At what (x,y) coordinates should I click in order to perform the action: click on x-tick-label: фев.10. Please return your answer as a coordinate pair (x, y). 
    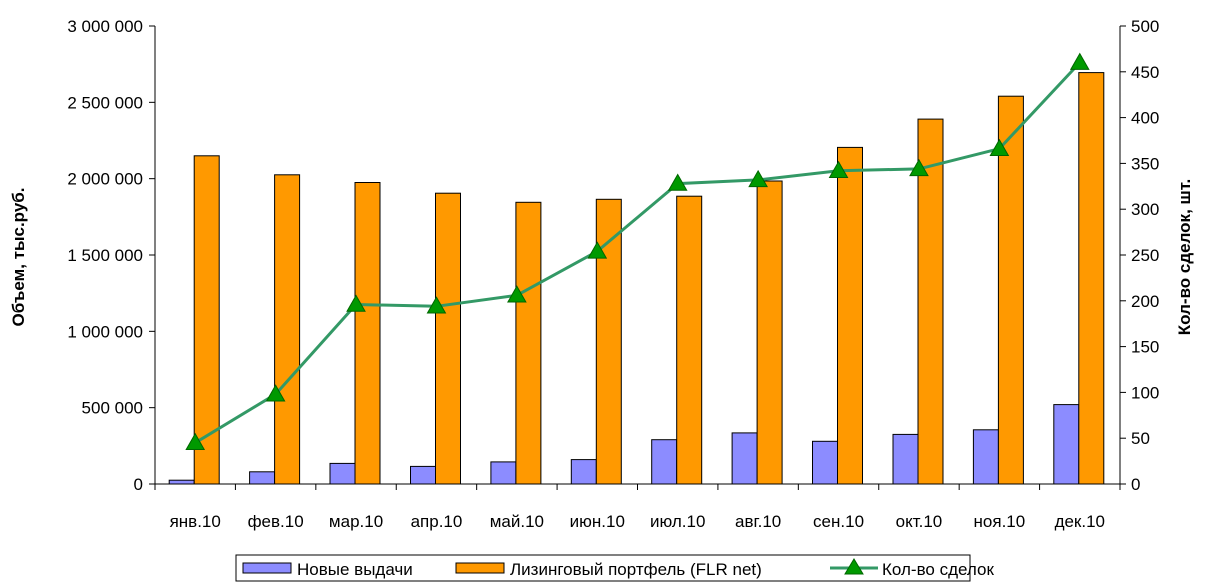
    Looking at the image, I should click on (276, 521).